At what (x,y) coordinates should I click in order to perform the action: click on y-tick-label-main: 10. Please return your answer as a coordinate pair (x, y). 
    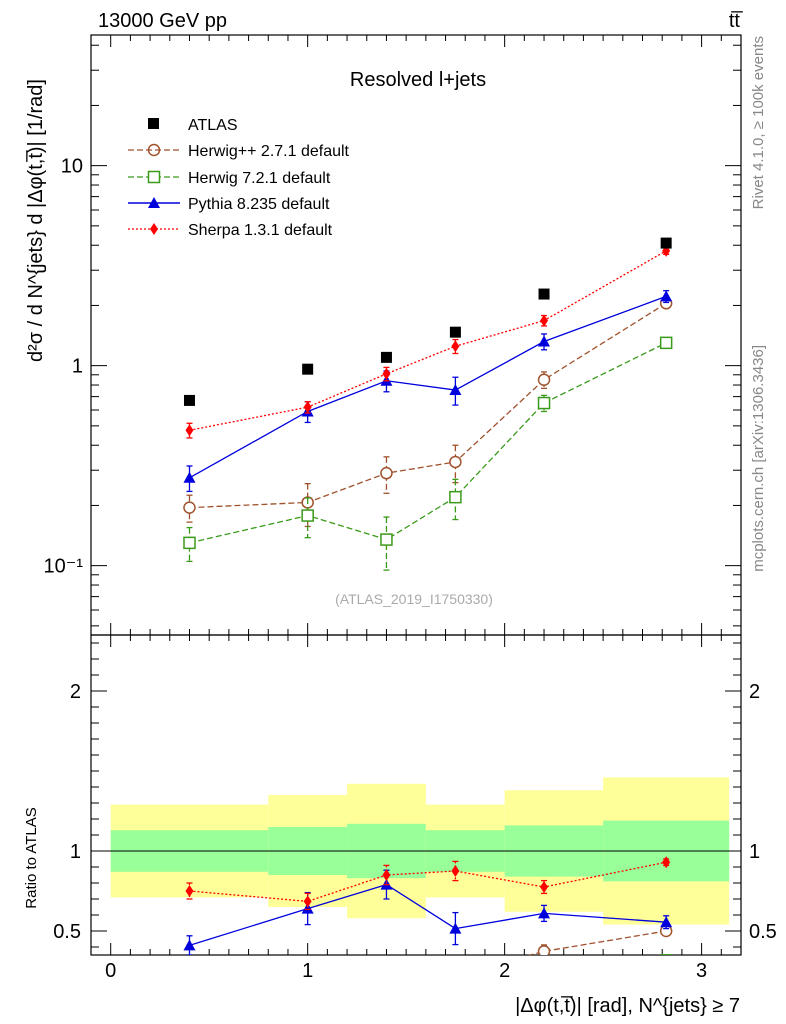
    Looking at the image, I should click on (72, 167).